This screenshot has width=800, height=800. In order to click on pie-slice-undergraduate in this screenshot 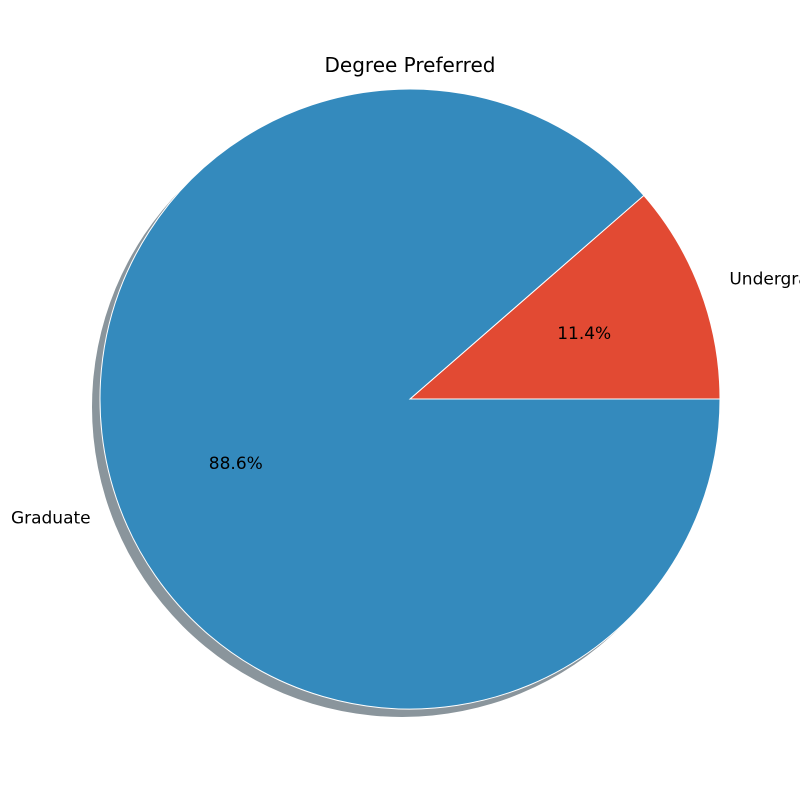, I will do `click(564, 297)`.